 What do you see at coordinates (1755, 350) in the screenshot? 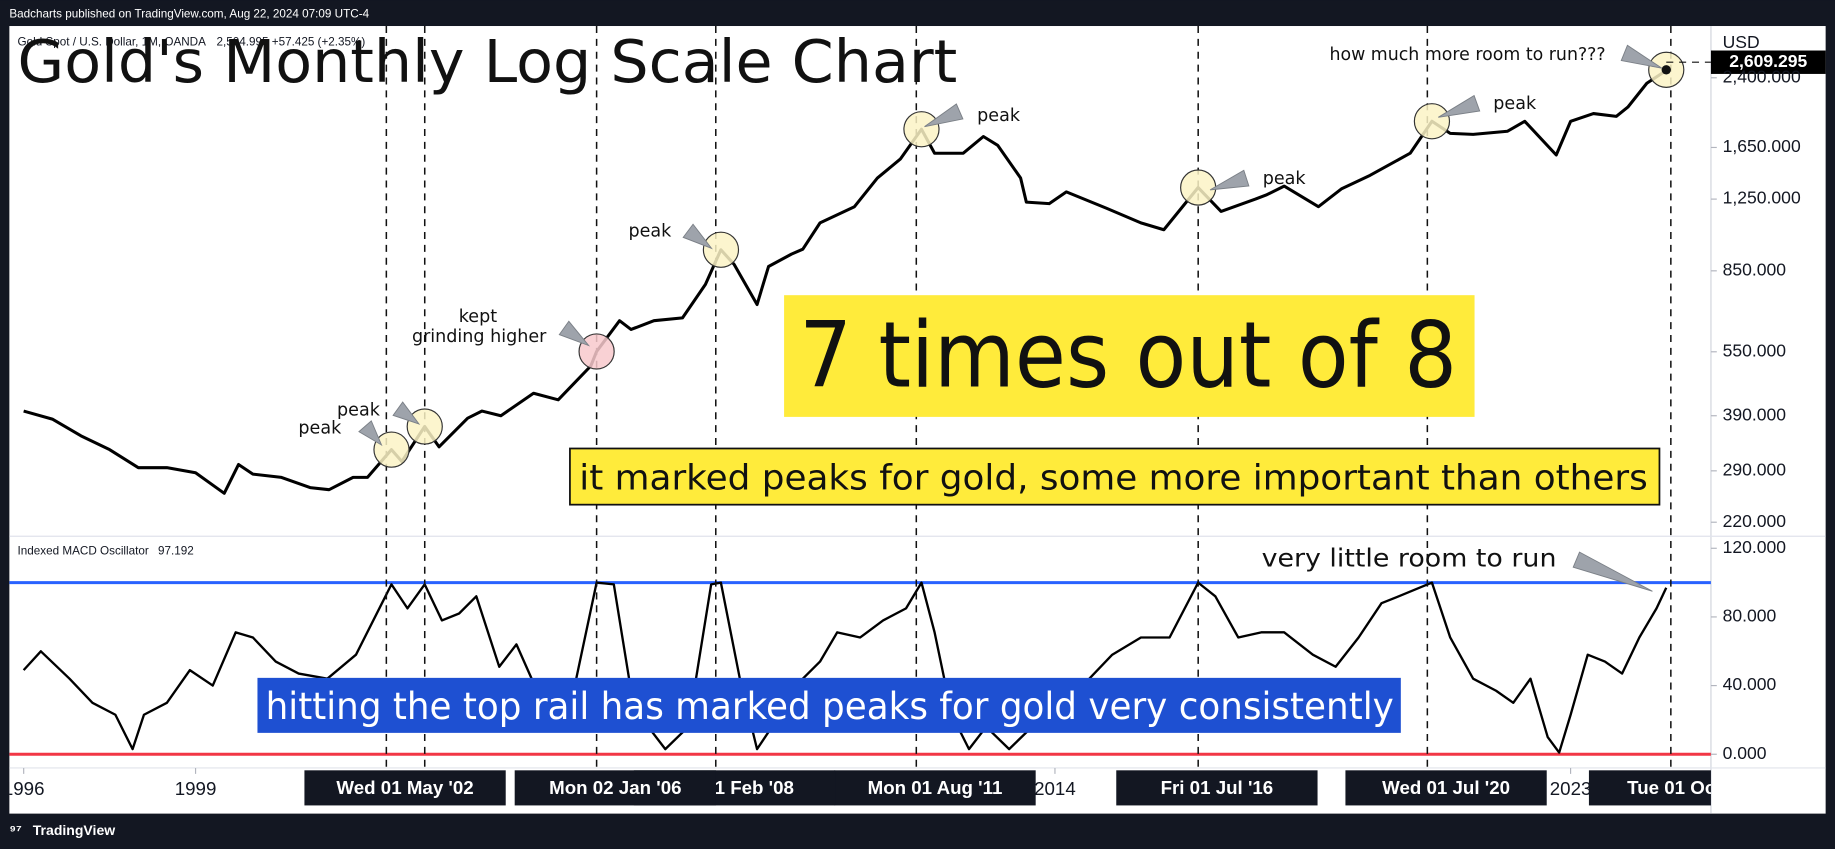
I see `y-tick-label: 550.000` at bounding box center [1755, 350].